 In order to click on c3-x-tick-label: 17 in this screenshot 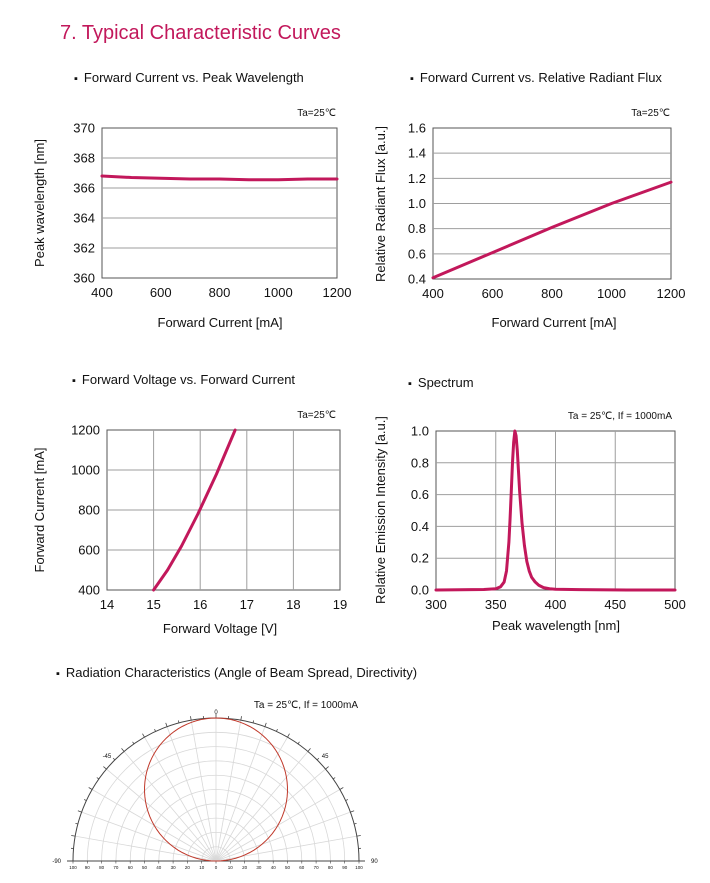, I will do `click(247, 604)`.